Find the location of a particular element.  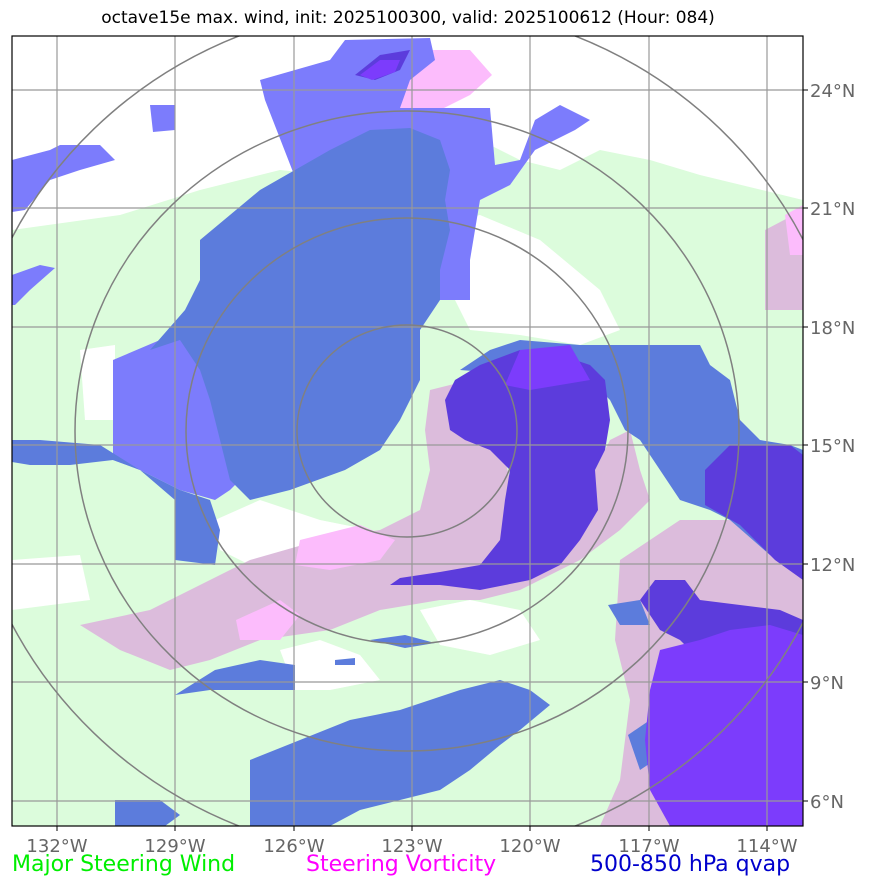

lat-tick-label: 6°N is located at coordinates (827, 802).